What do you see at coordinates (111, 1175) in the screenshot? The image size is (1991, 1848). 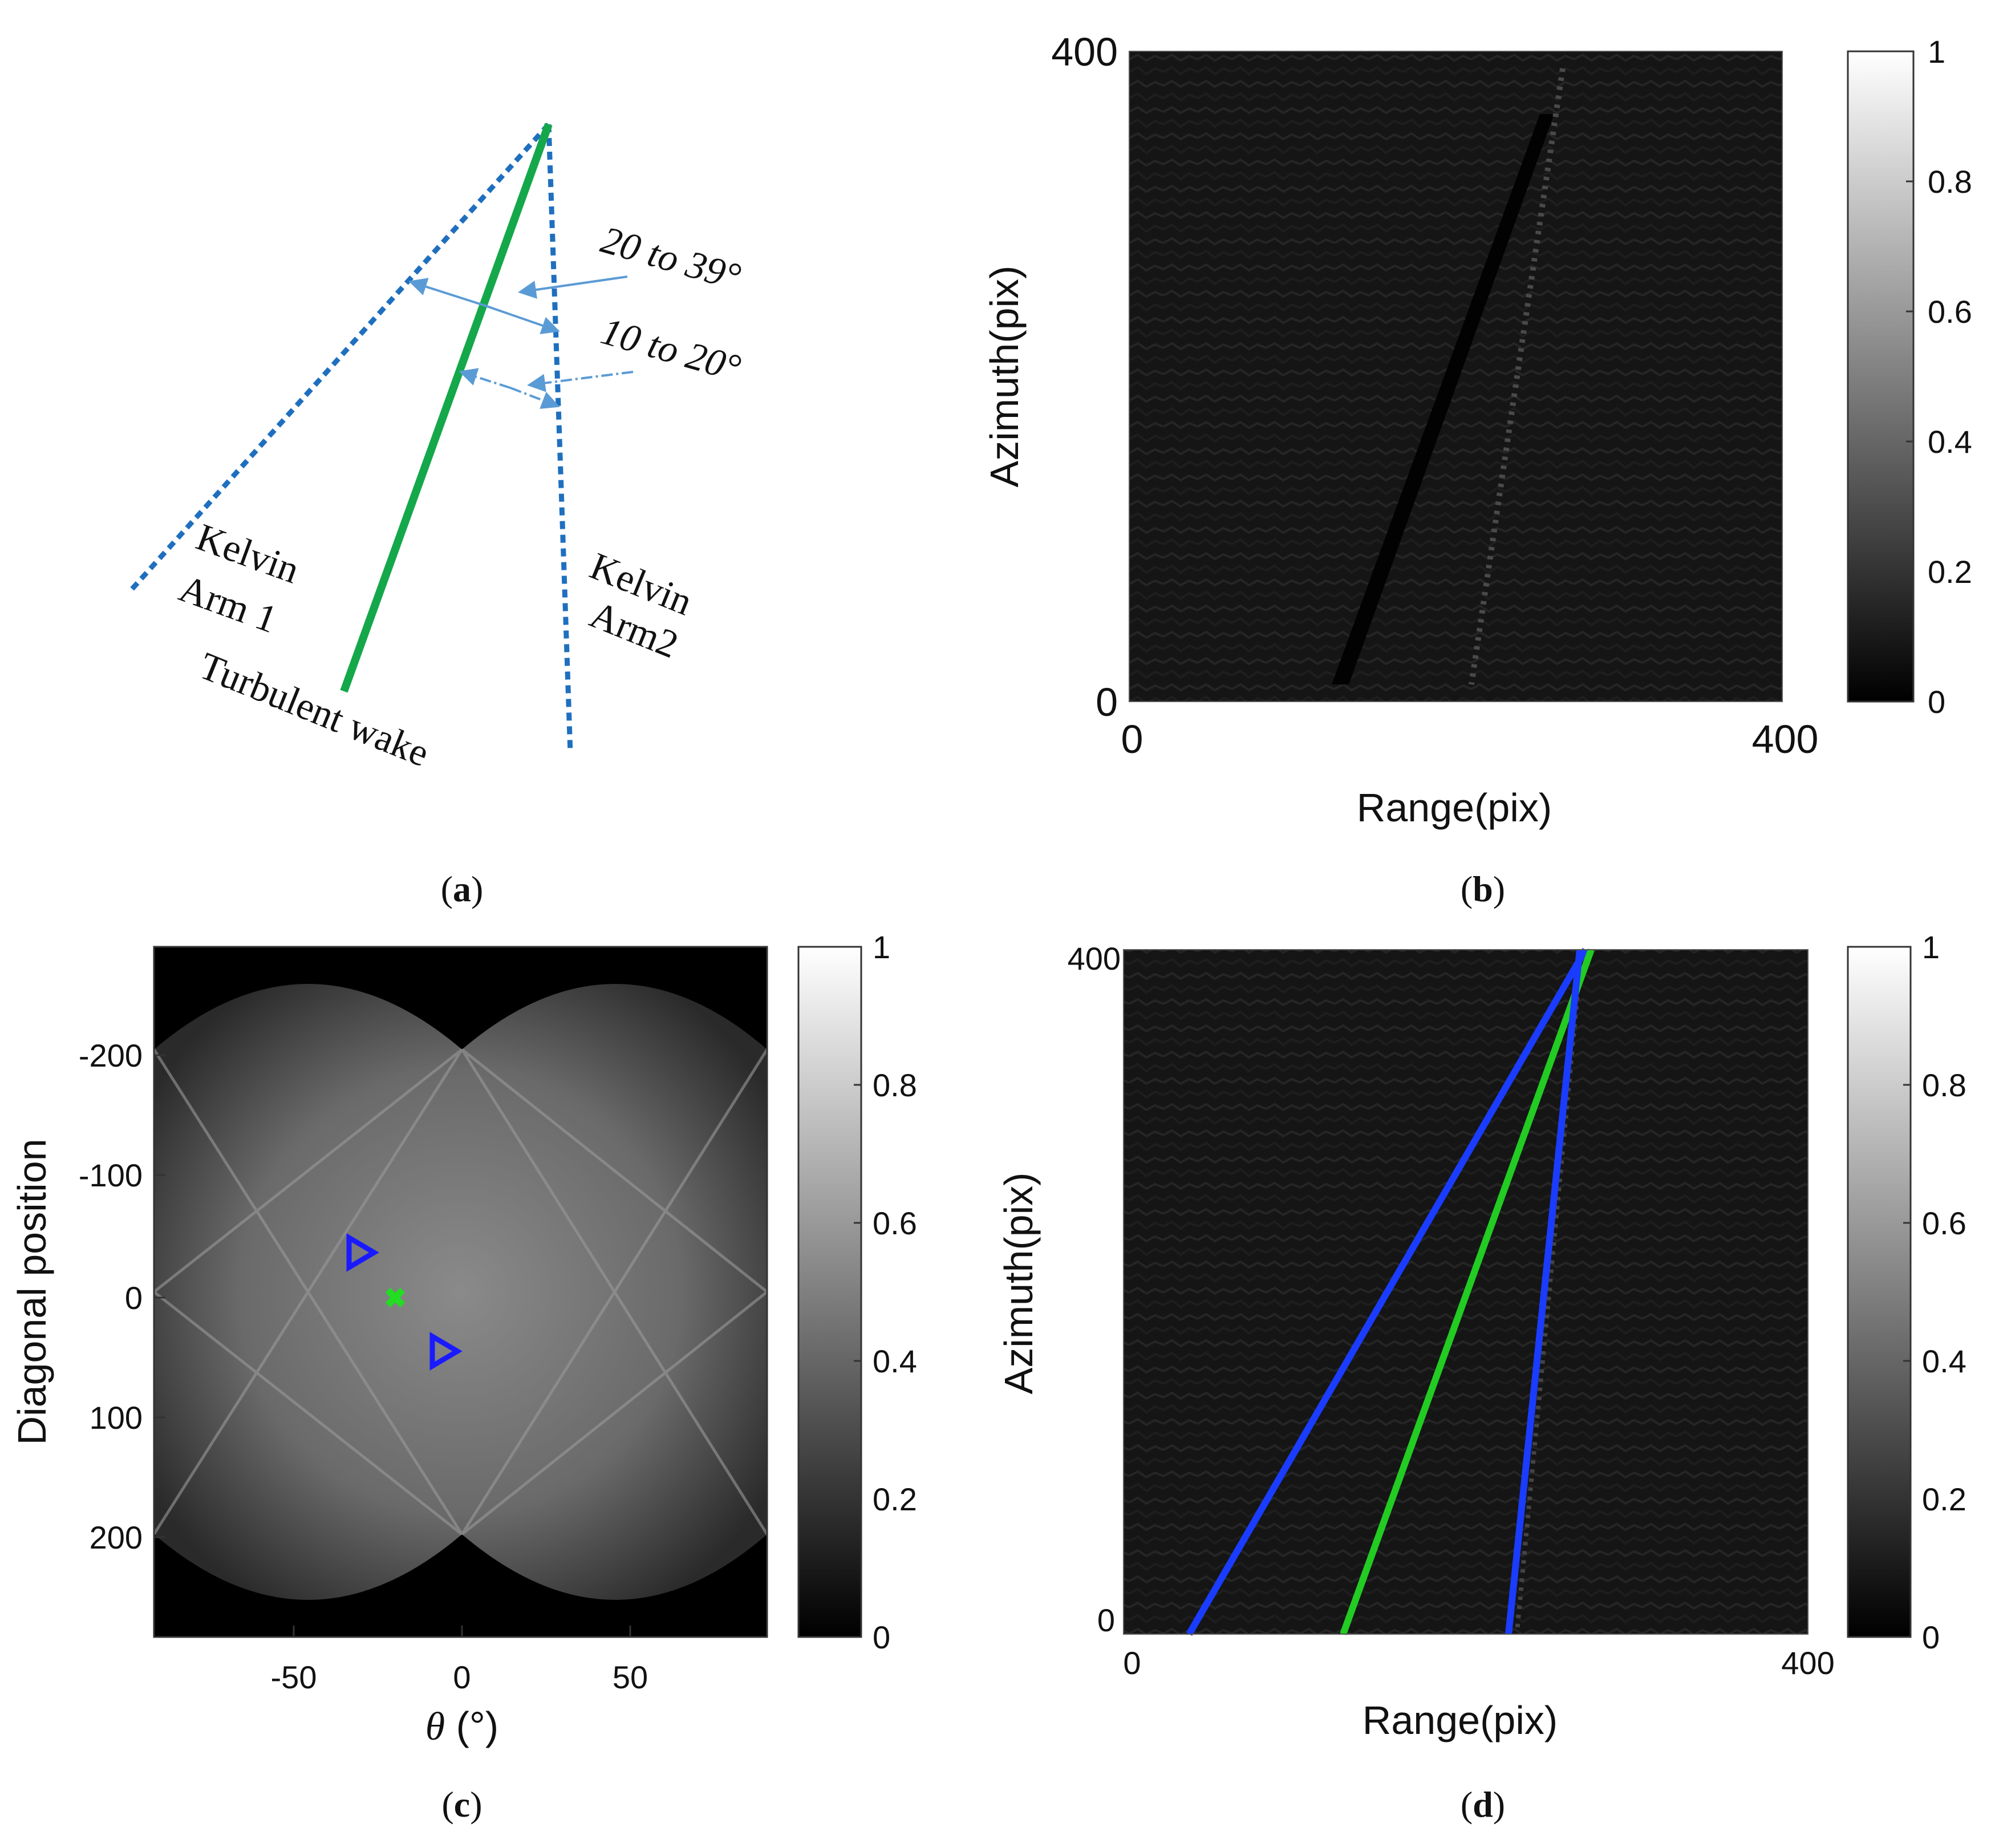 I see `panel-c-y-tick-m100: -100` at bounding box center [111, 1175].